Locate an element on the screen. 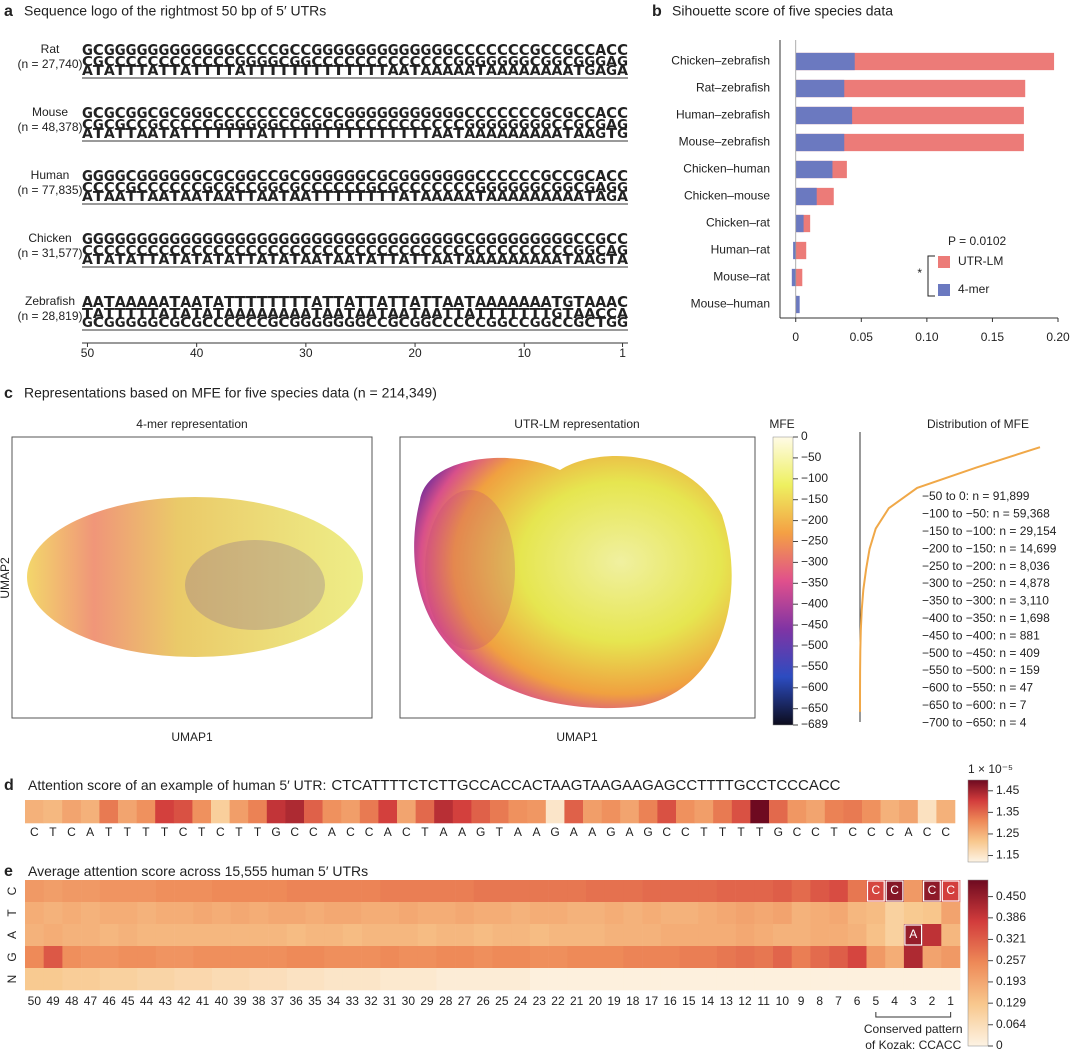  colorbar-tick-label: 1.45 is located at coordinates (1008, 790).